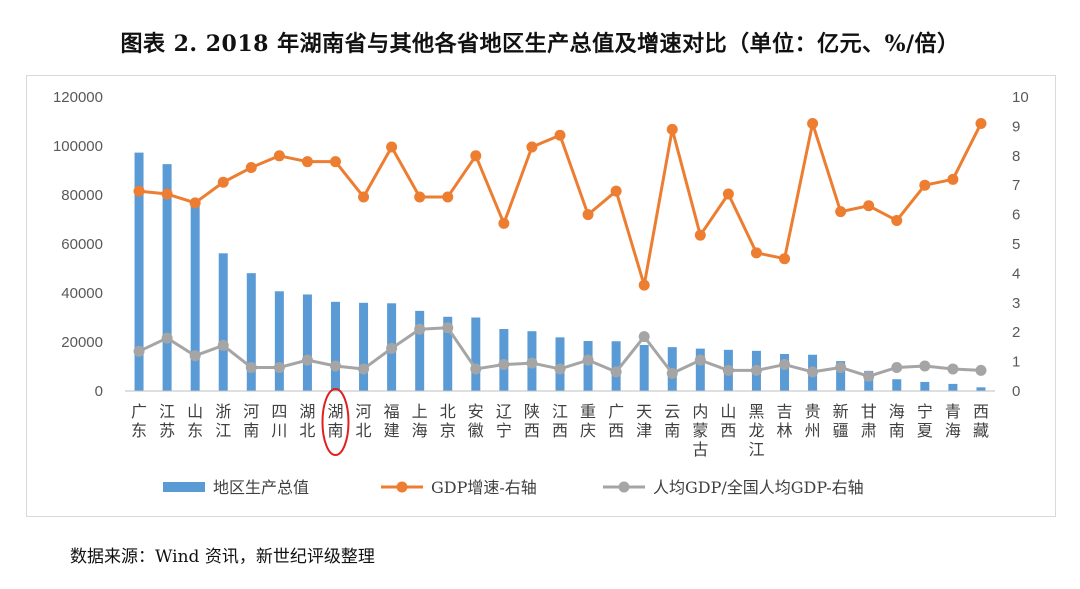  Describe the element at coordinates (644, 285) in the screenshot. I see `series-1-point-天津` at that location.